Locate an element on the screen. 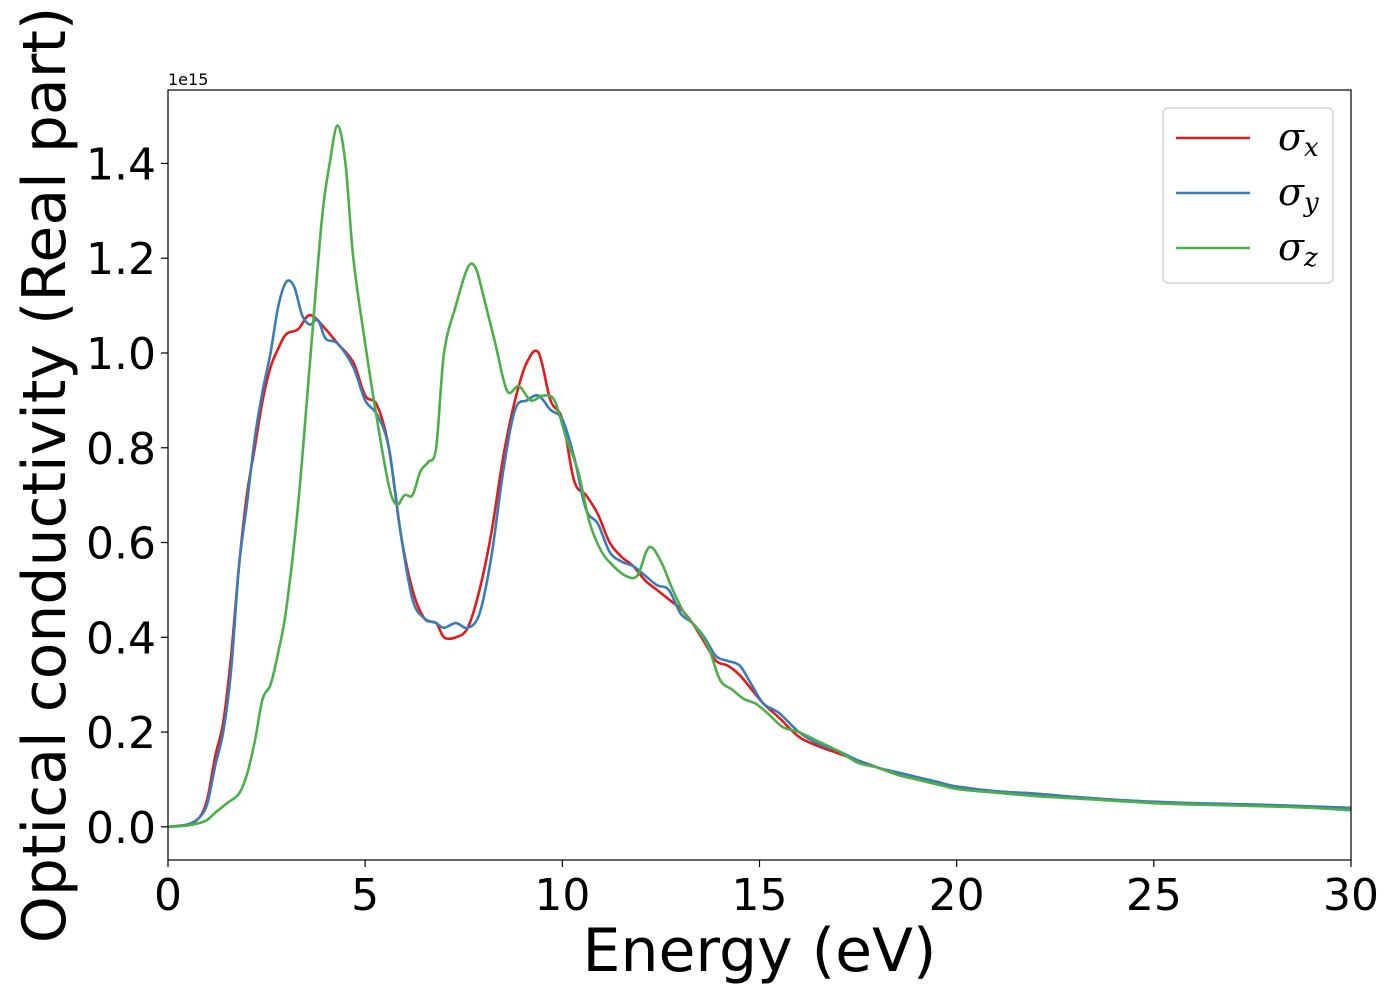 Image resolution: width=1400 pixels, height=1000 pixels. y-tick-label: 0.0 is located at coordinates (121, 828).